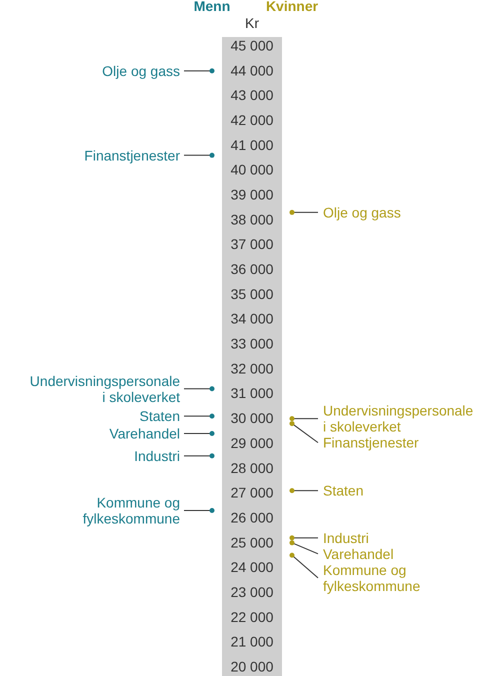 The width and height of the screenshot is (496, 676). Describe the element at coordinates (252, 642) in the screenshot. I see `y-tick-label: 21 000` at that location.